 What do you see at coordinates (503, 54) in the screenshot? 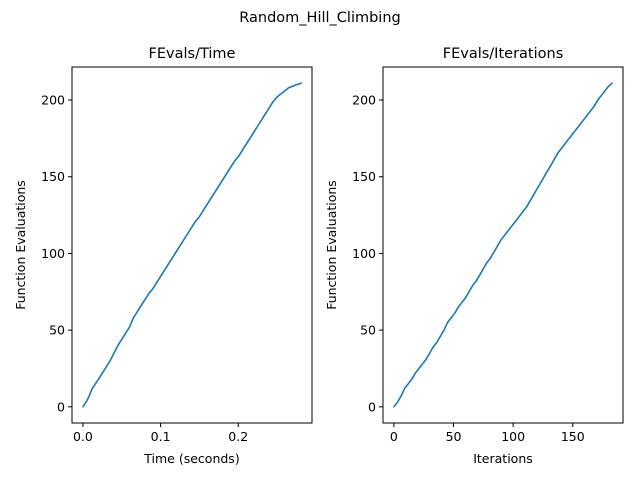
I see `panel-title: FEvals/Iterations` at bounding box center [503, 54].